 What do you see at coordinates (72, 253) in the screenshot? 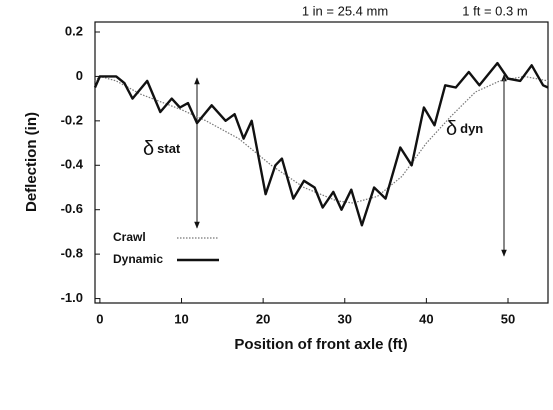
I see `y-tick-label: -0.8` at bounding box center [72, 253].